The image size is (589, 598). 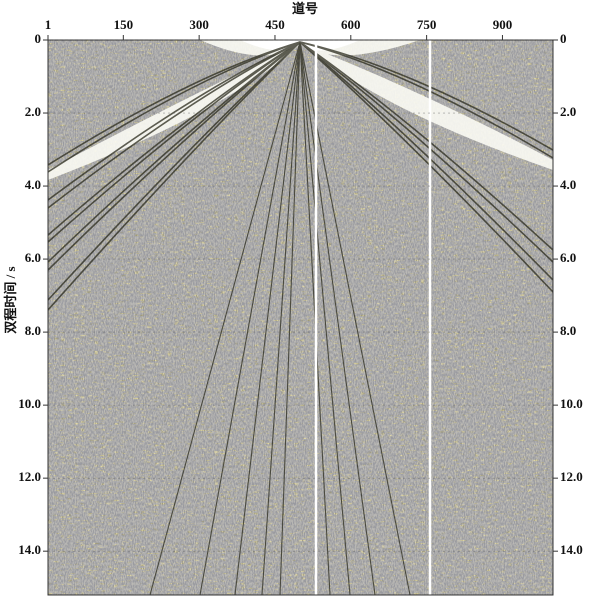 What do you see at coordinates (29, 476) in the screenshot?
I see `y-tick-label: 12.0` at bounding box center [29, 476].